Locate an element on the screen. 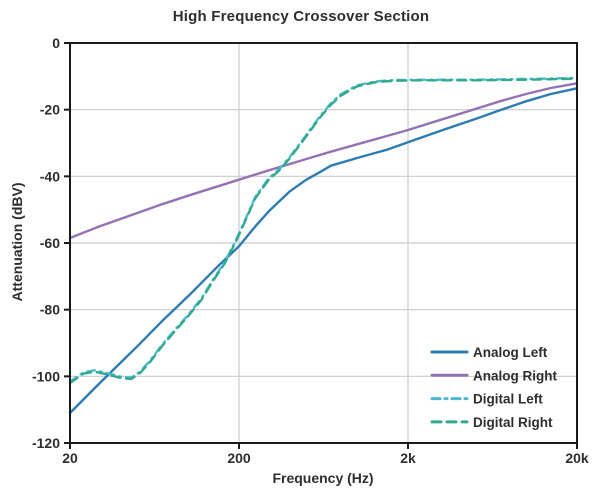  legend-label: Digital Left is located at coordinates (508, 399).